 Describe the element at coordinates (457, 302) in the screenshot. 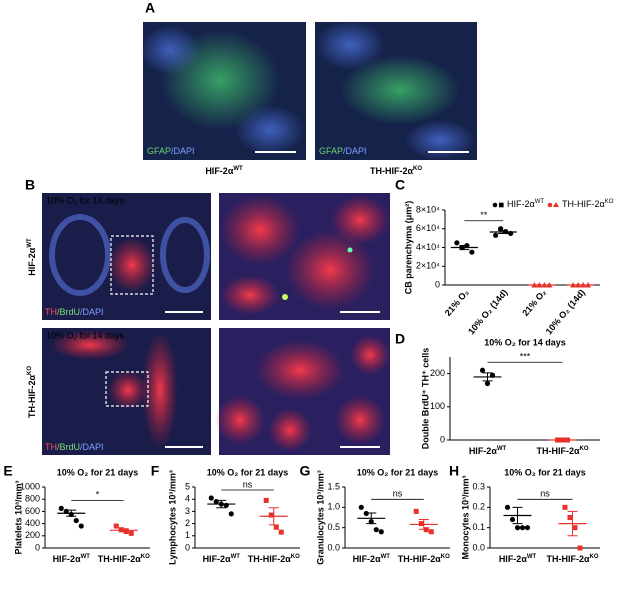

I see `x-tick-label: 21% O₂` at that location.